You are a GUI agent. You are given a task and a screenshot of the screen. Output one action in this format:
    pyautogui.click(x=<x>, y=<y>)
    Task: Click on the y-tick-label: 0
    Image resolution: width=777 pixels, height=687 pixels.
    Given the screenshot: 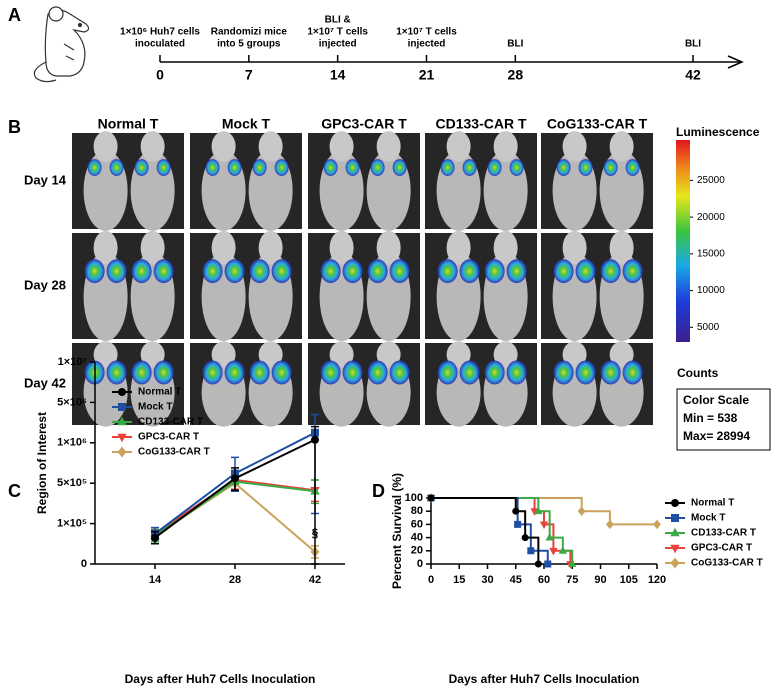 What is the action you would take?
    pyautogui.click(x=84, y=564)
    